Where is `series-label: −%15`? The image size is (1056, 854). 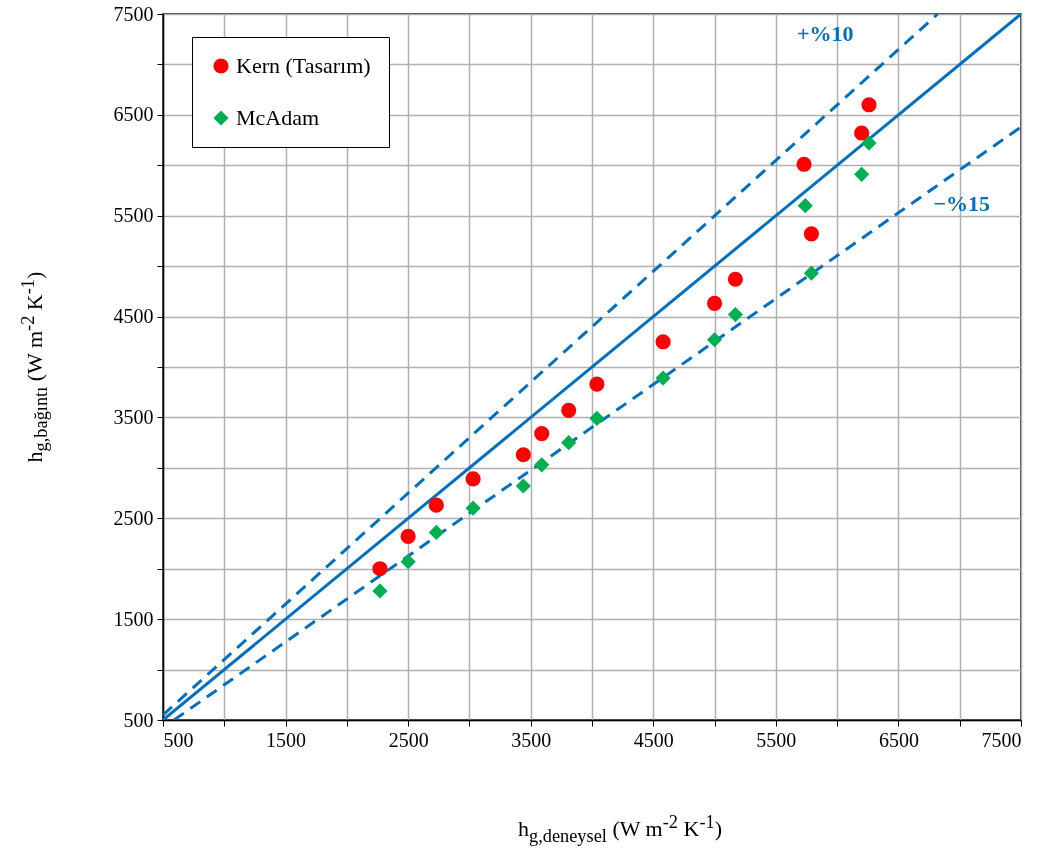 series-label: −%15 is located at coordinates (961, 204).